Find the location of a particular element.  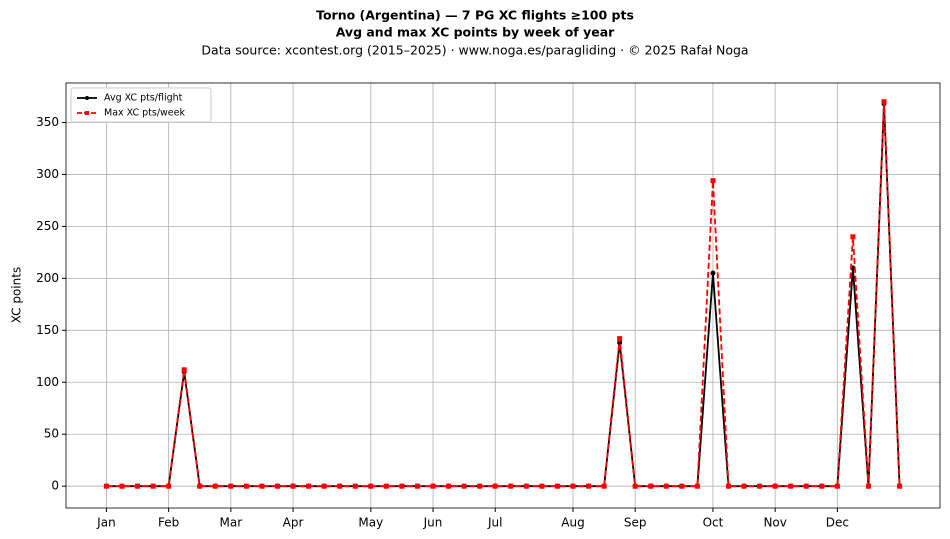

y-tick-label: 100 is located at coordinates (47, 382).